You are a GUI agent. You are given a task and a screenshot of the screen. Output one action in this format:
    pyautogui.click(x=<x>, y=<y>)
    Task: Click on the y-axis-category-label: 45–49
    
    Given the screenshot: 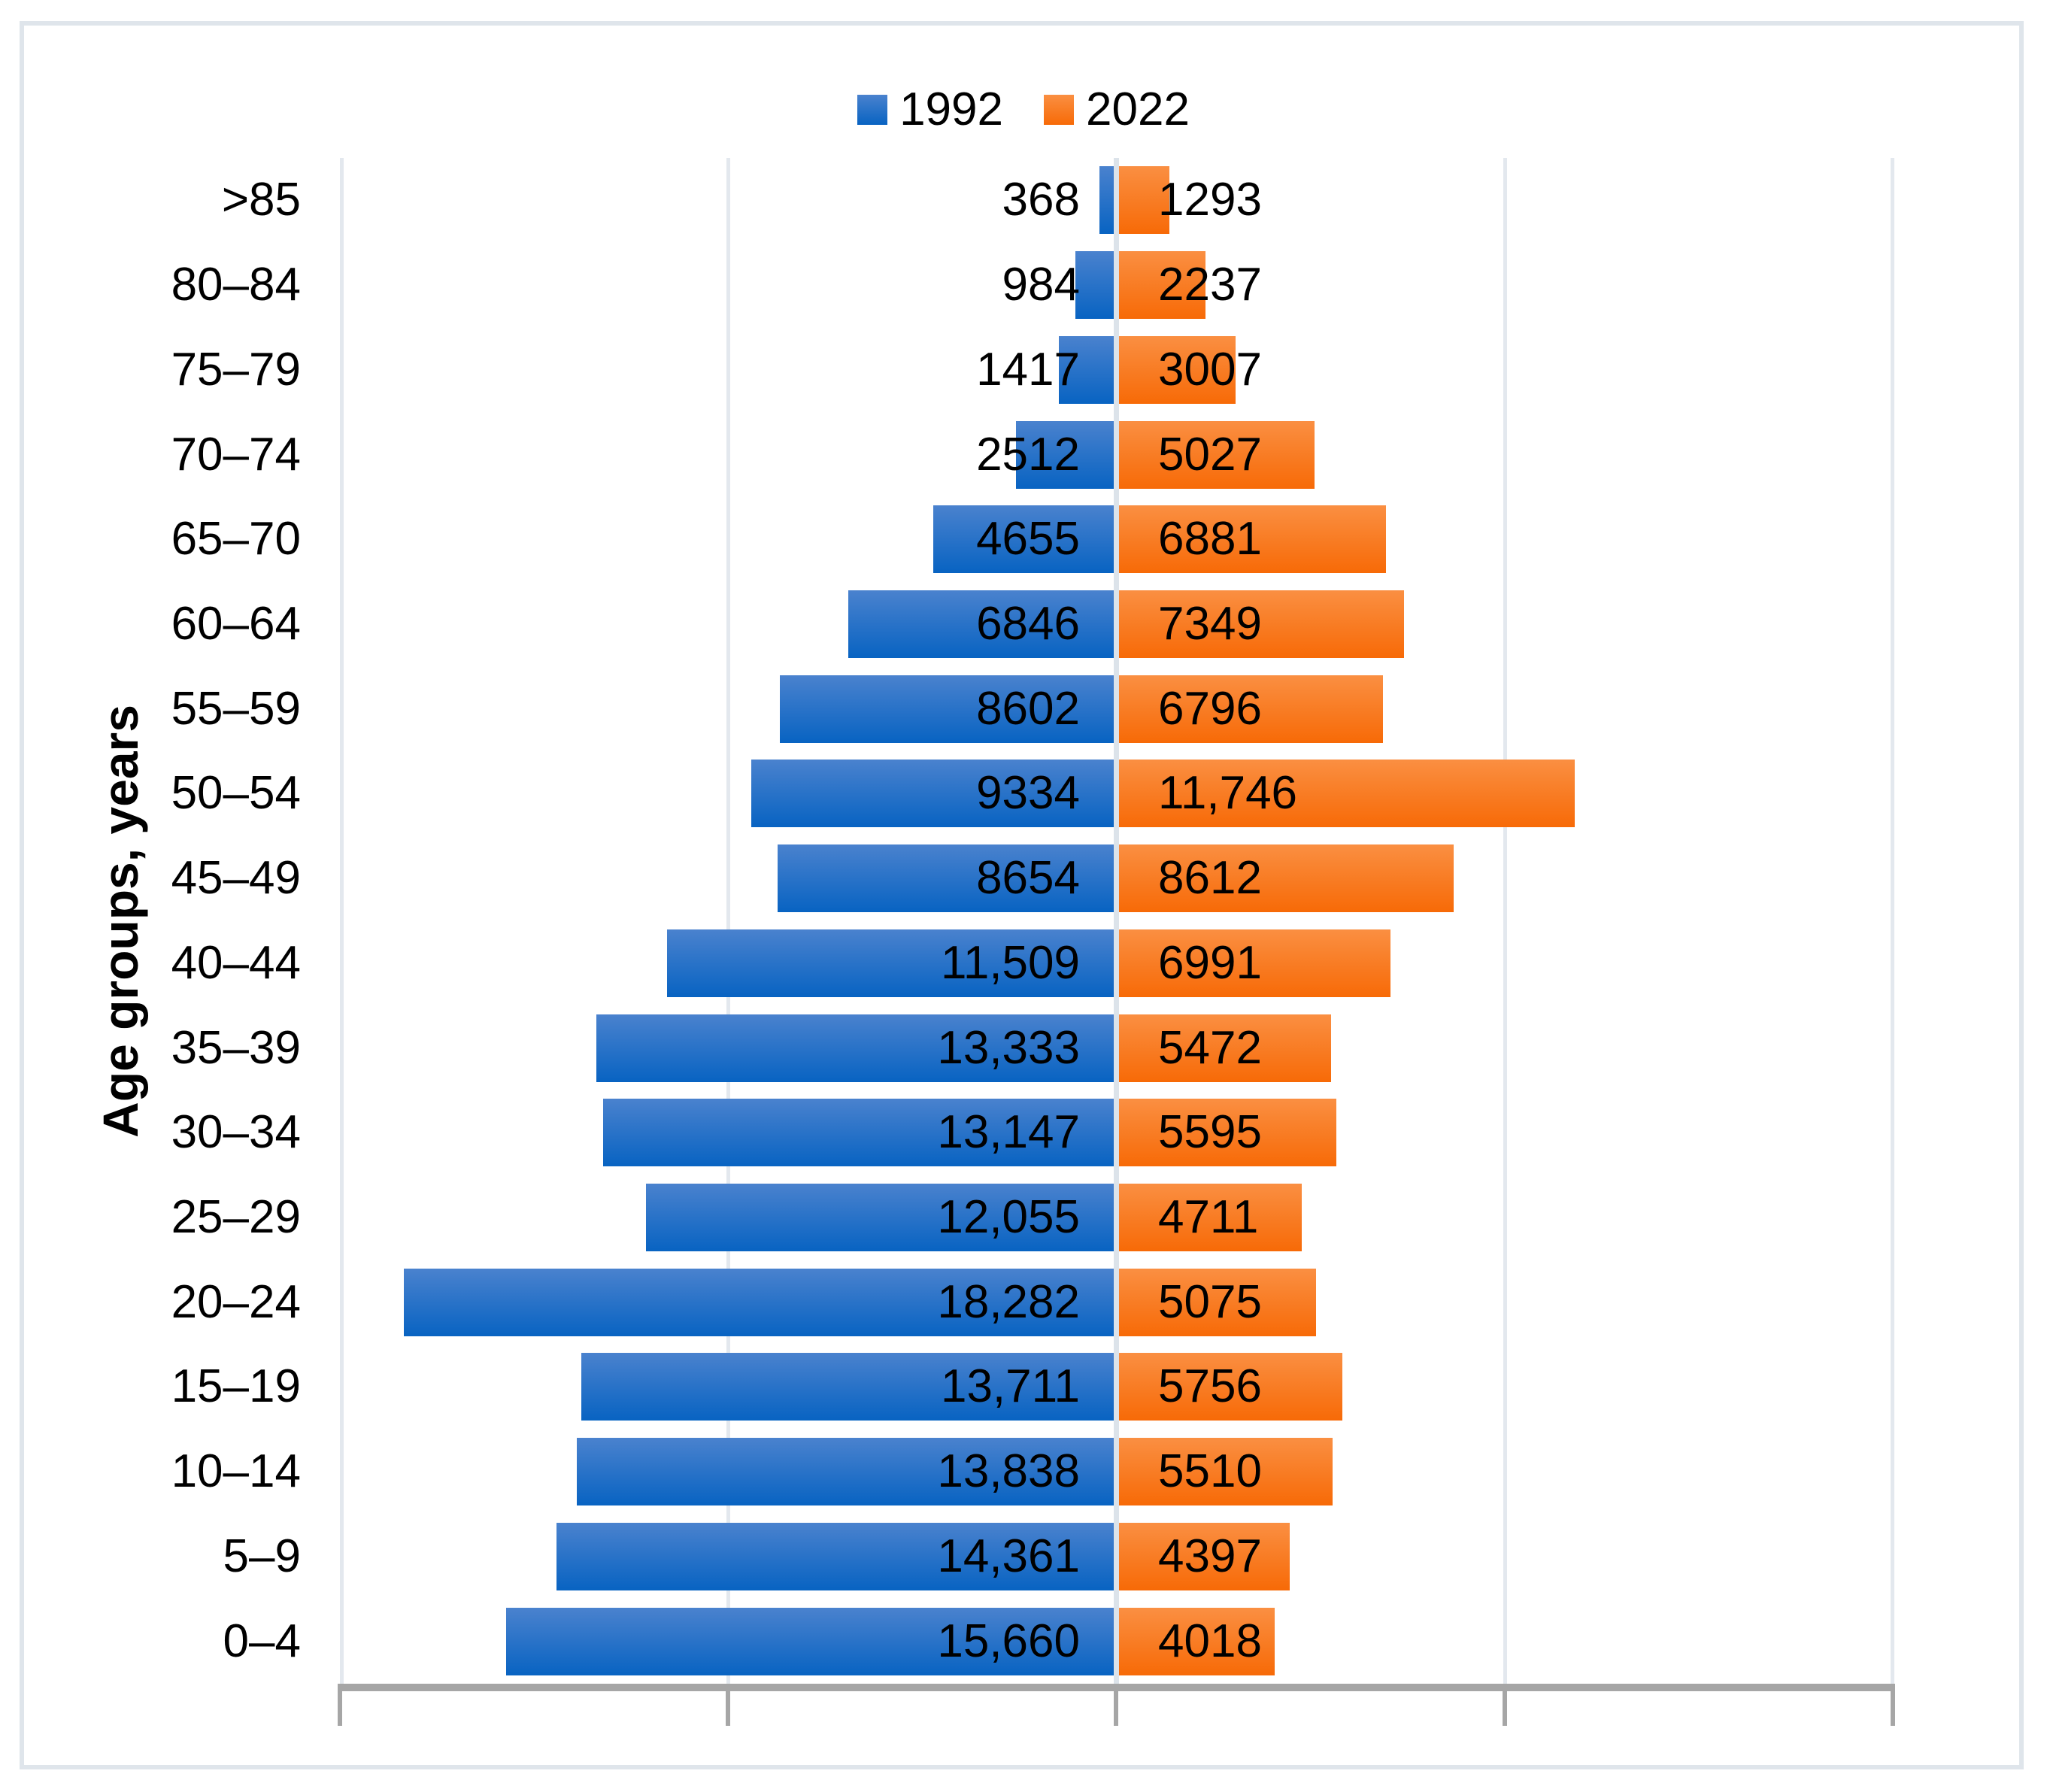 What is the action you would take?
    pyautogui.click(x=236, y=878)
    